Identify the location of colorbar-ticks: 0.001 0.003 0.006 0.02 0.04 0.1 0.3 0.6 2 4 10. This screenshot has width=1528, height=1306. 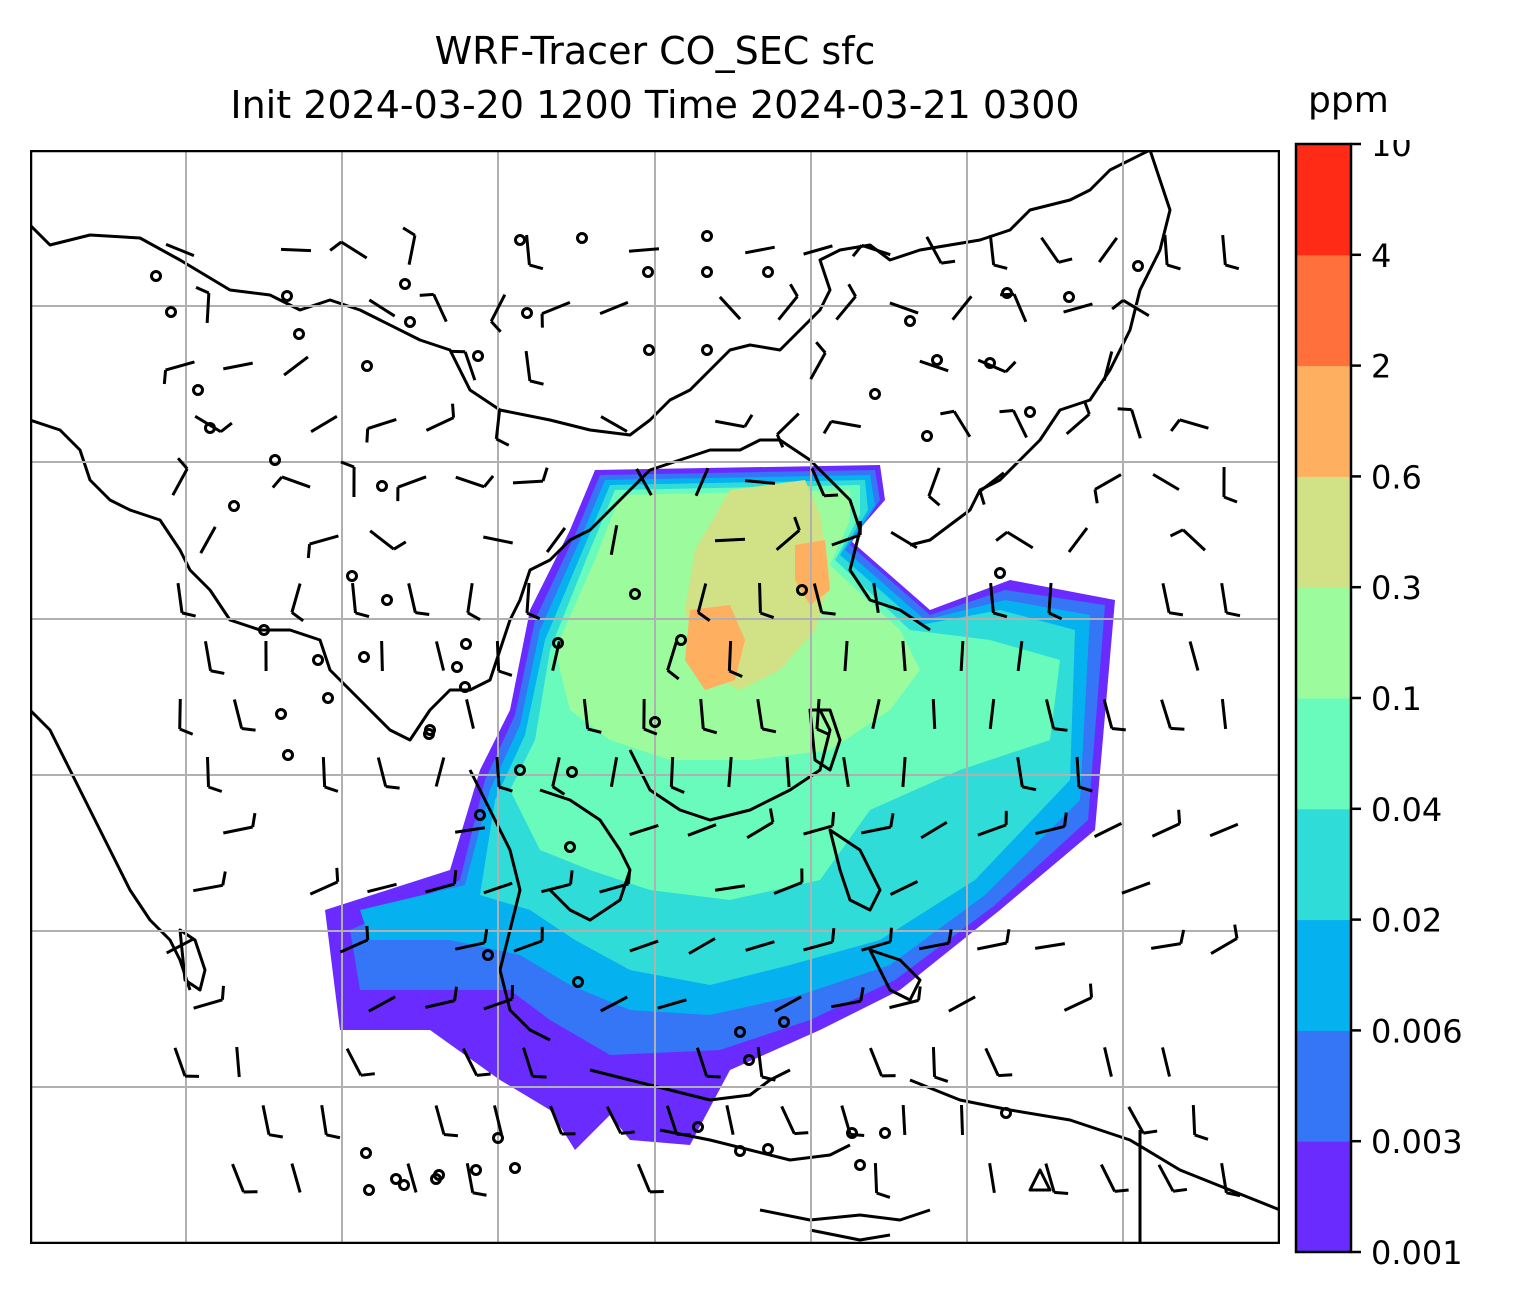
(1407, 706).